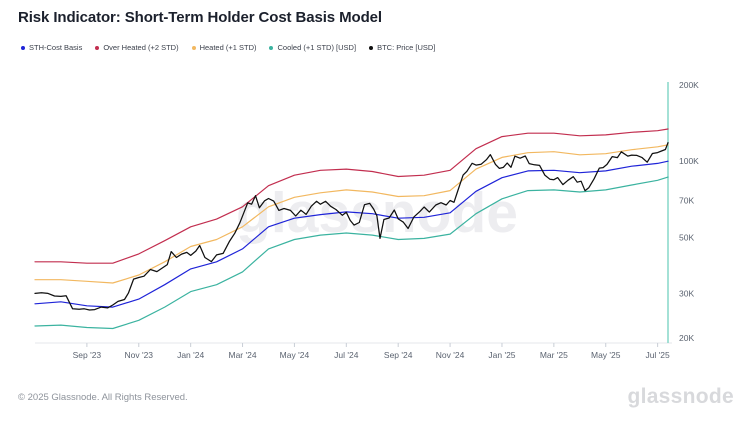  Describe the element at coordinates (190, 355) in the screenshot. I see `x-axis-label: Jan '24` at that location.